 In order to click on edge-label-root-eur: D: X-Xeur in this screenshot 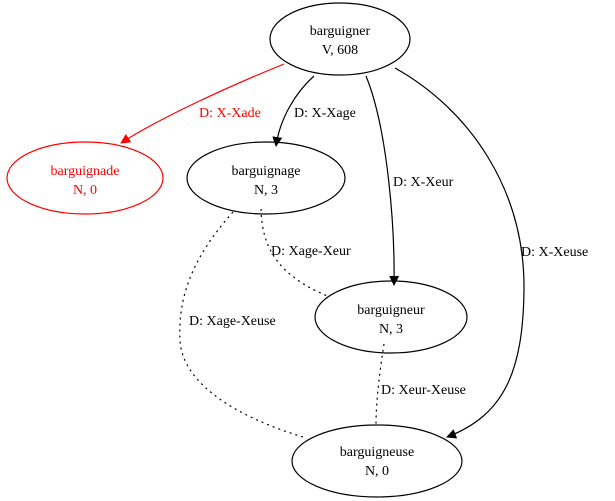, I will do `click(423, 182)`.